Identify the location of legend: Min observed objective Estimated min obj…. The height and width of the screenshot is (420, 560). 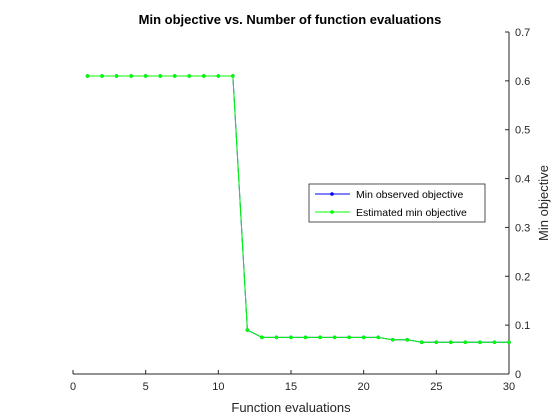
(397, 203).